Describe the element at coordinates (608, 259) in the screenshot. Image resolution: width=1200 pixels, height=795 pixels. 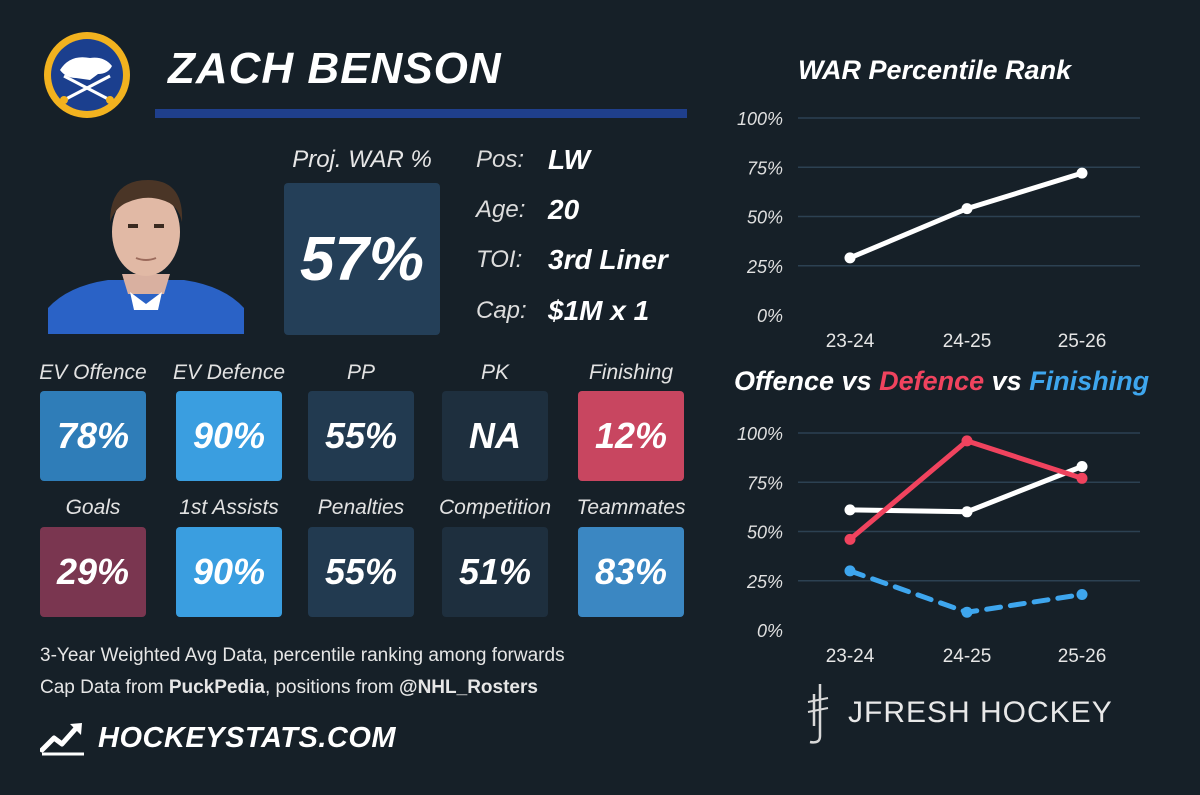
I see `info-value: 3rd Liner` at that location.